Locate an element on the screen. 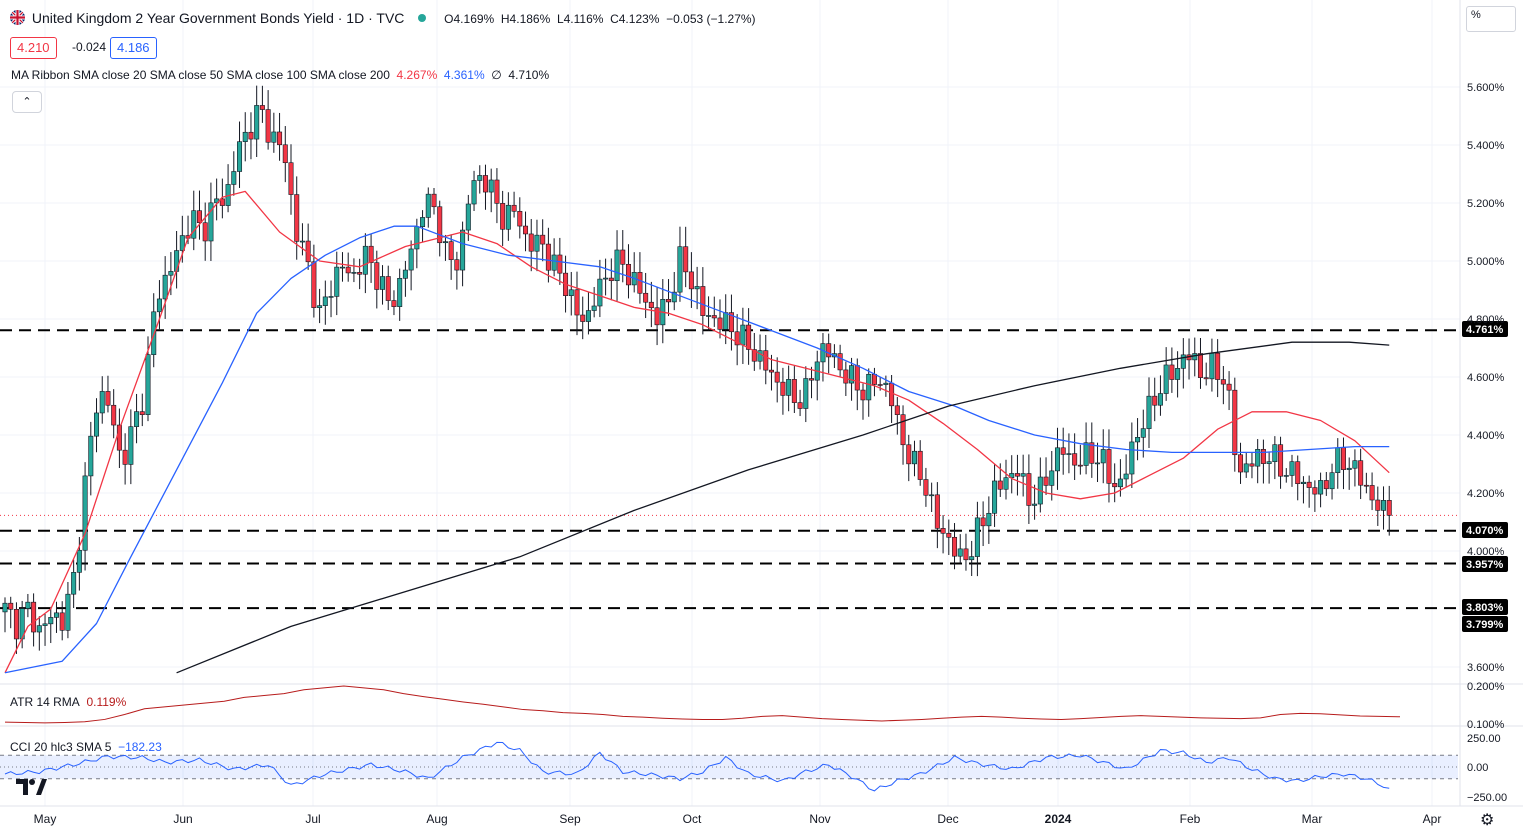  time-tick-label: Jul is located at coordinates (312, 819).